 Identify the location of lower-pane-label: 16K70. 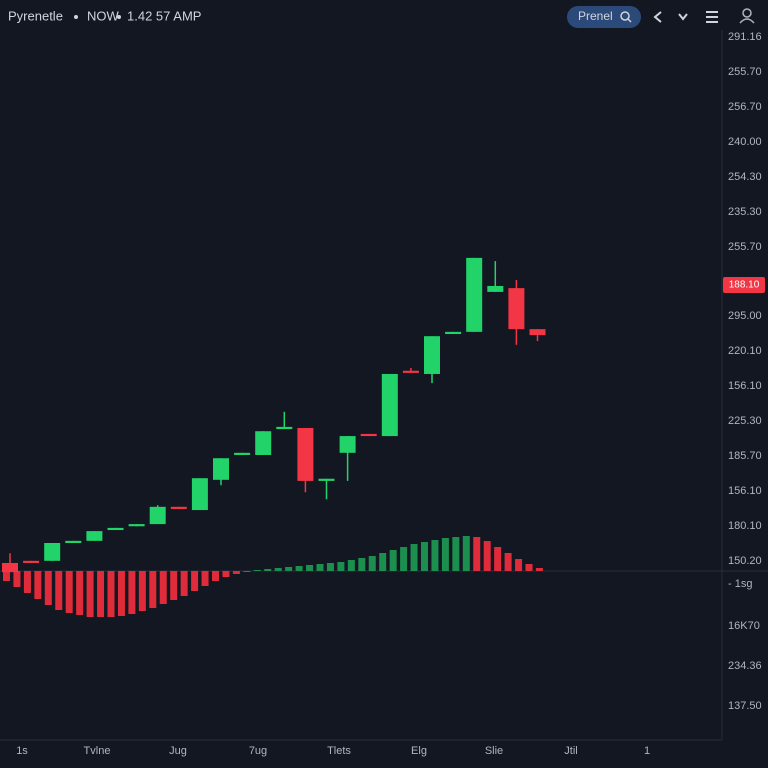
(744, 626).